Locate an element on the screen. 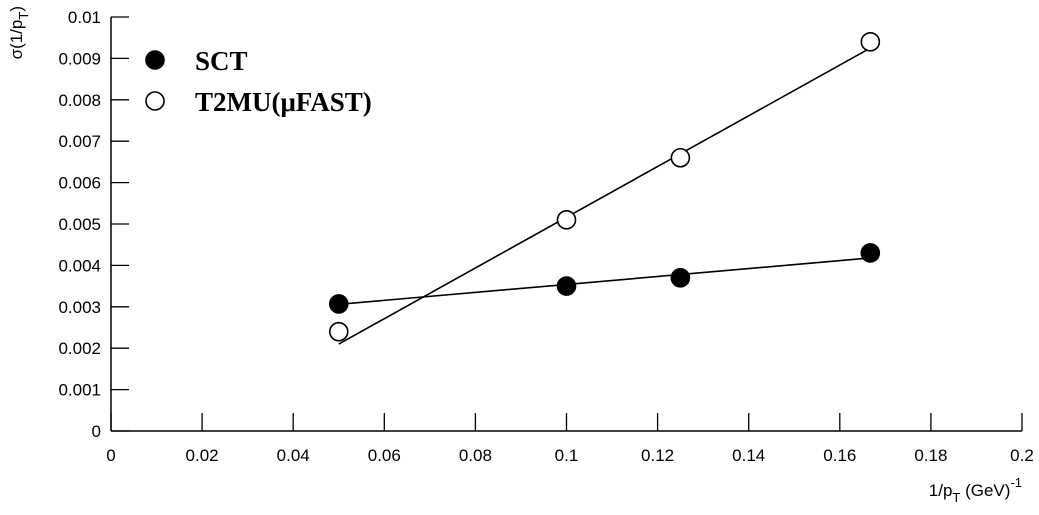  x-tick-label: 0.08 is located at coordinates (475, 455).